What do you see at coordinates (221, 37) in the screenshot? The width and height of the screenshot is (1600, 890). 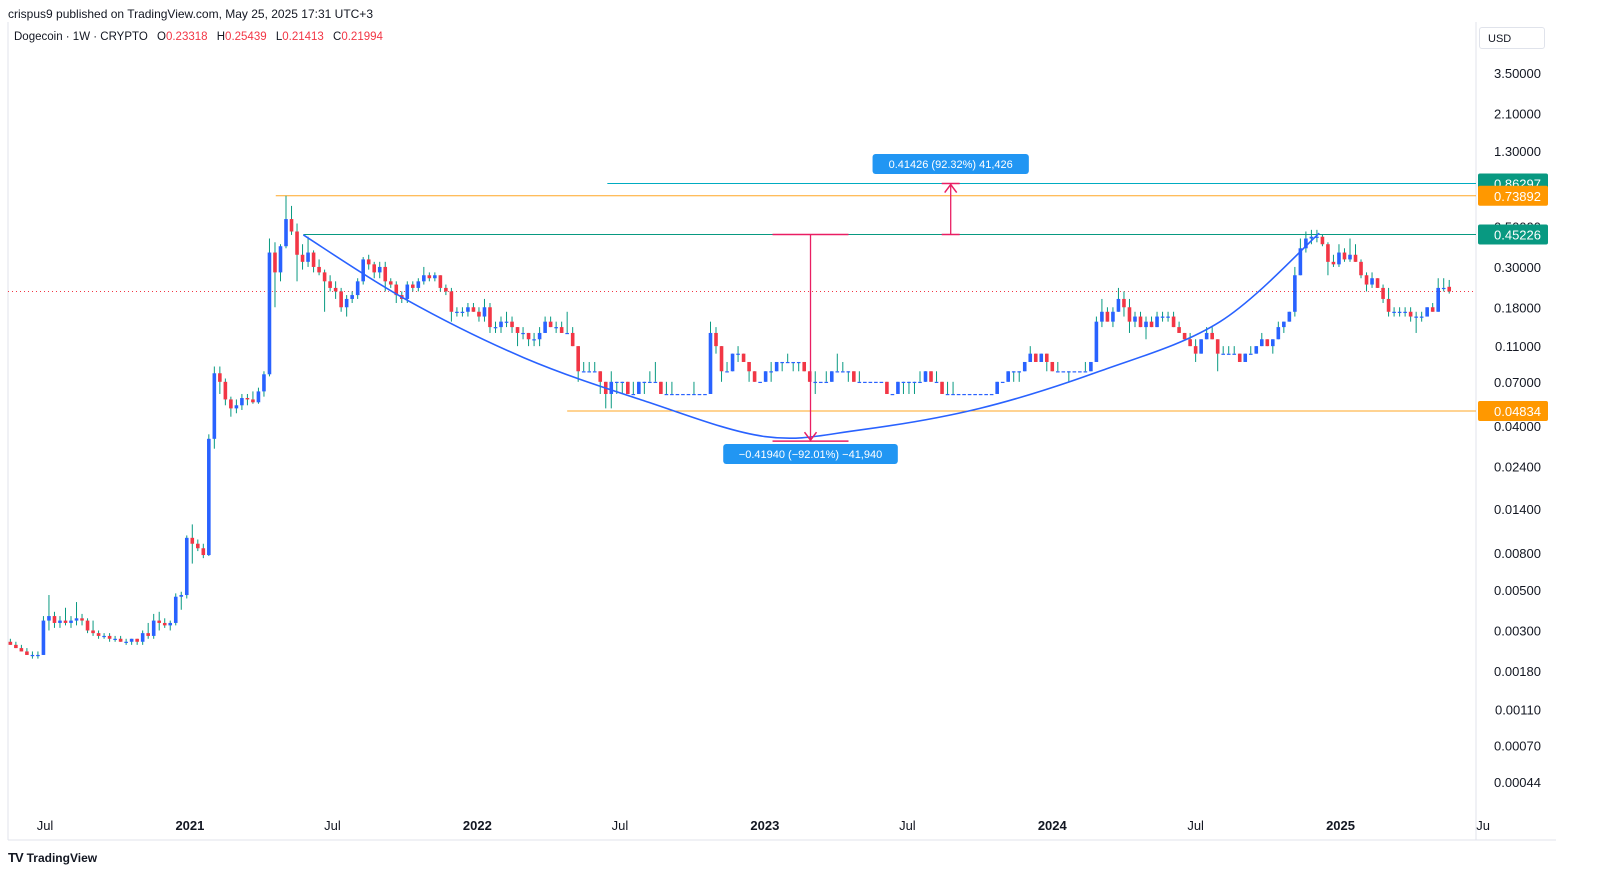 I see `high-label: H` at bounding box center [221, 37].